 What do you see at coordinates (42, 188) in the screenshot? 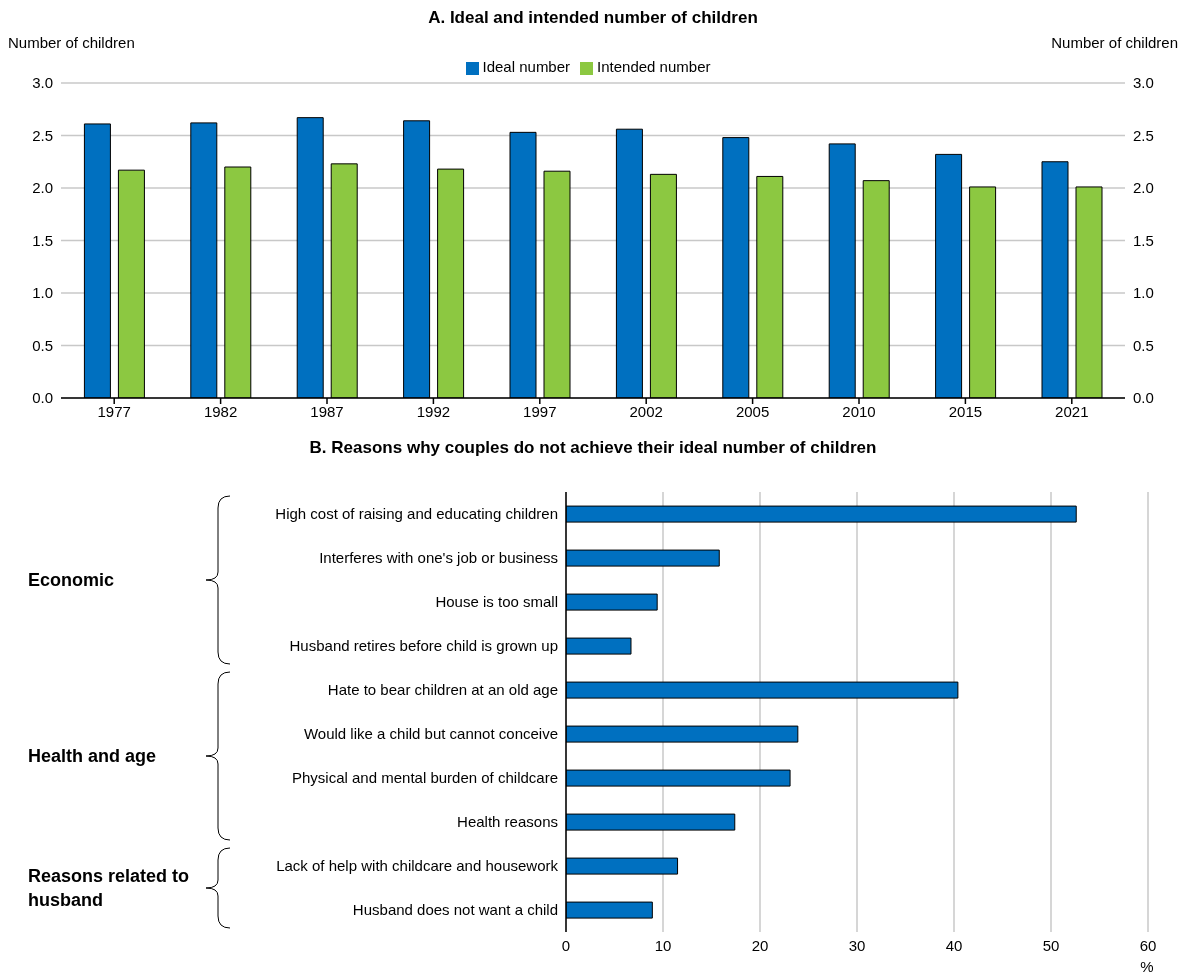
I see `y-tick-label: 2.0` at bounding box center [42, 188].